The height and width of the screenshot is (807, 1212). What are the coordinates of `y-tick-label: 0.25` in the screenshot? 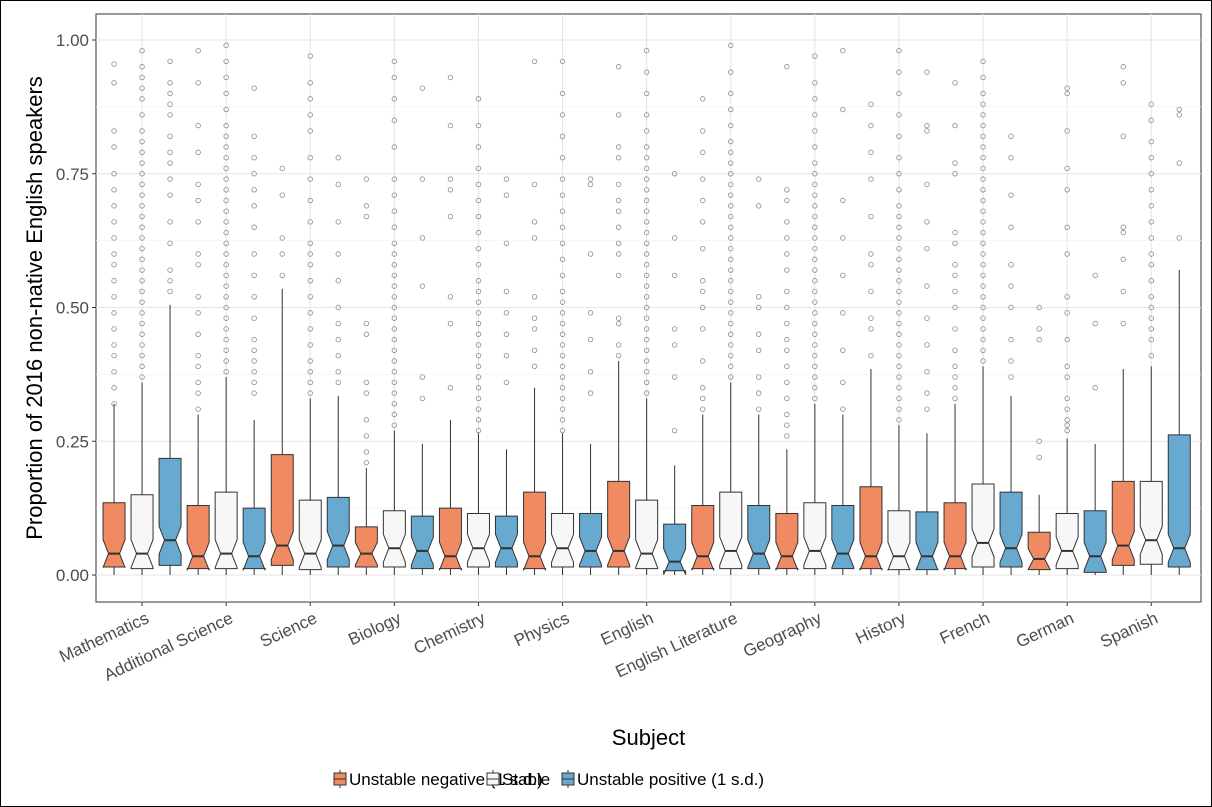 It's located at (72, 441).